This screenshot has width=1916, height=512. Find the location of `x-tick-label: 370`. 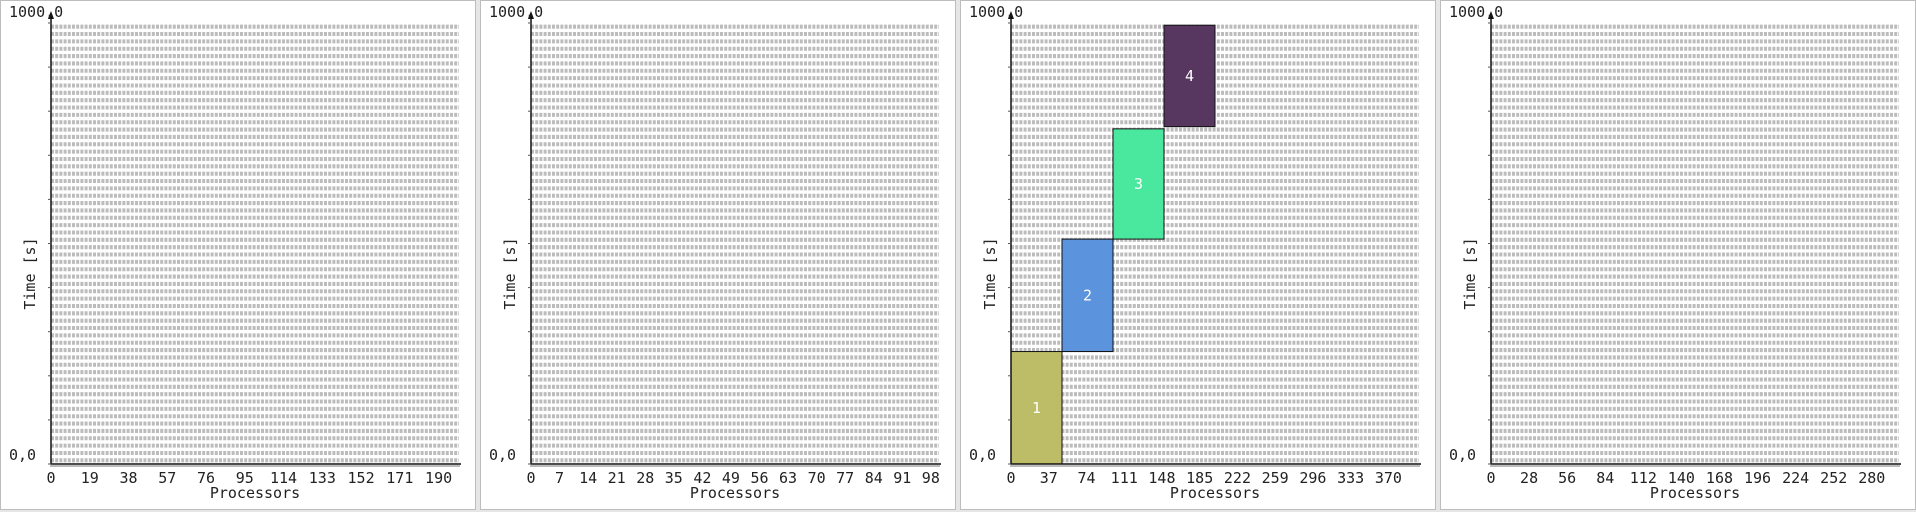

x-tick-label: 370 is located at coordinates (1388, 478).